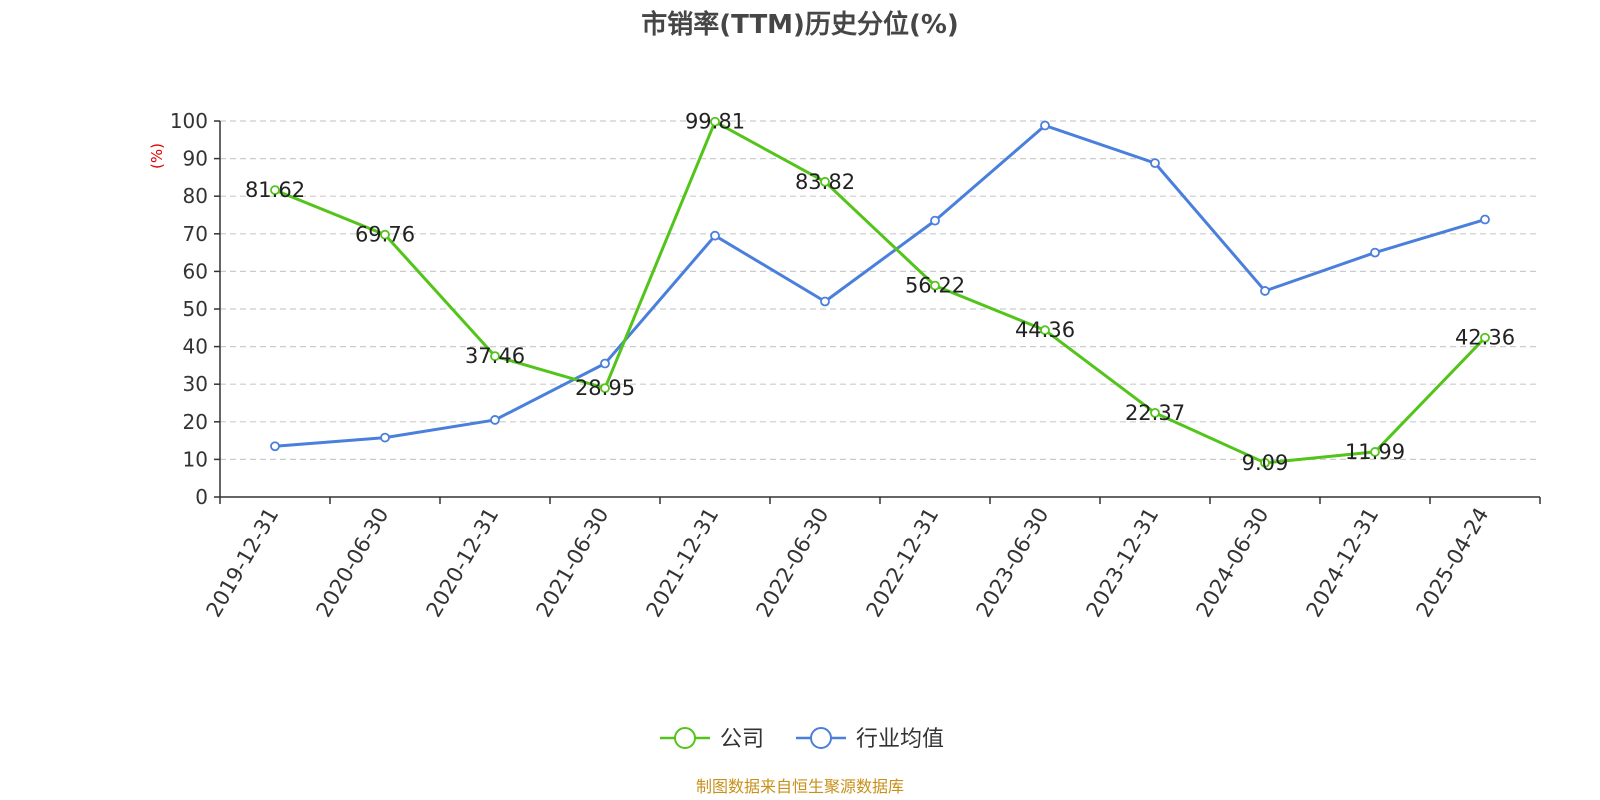  I want to click on data-label: 37.46, so click(495, 356).